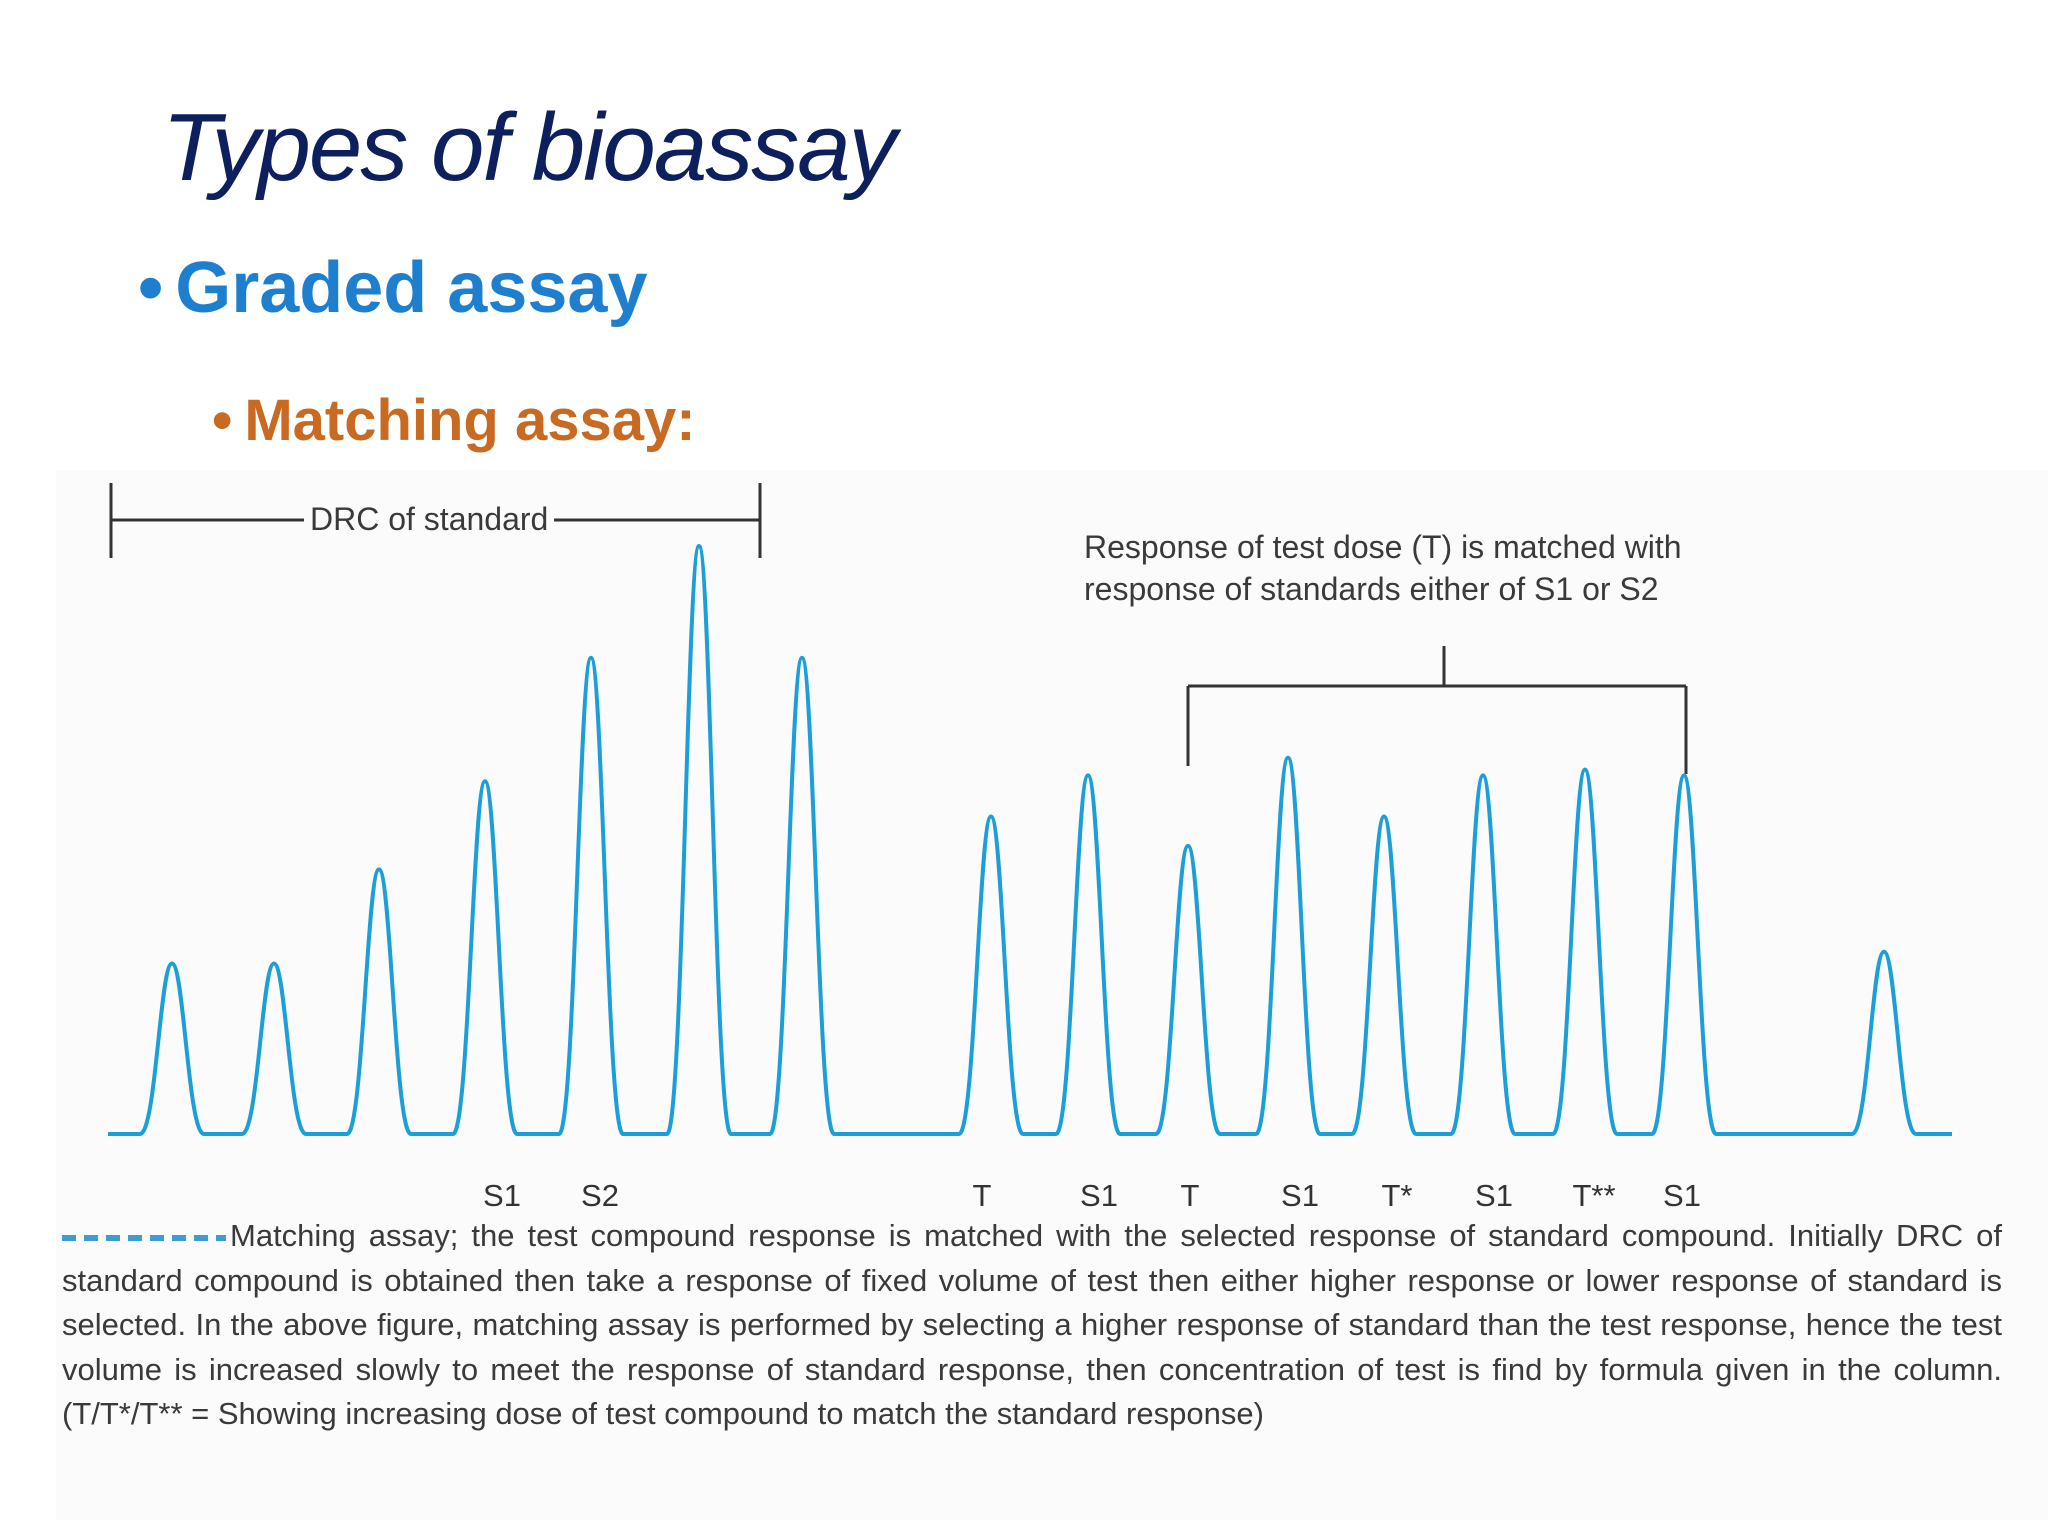 The height and width of the screenshot is (1536, 2048). I want to click on bullet-matching-assay-text: Matching assay:, so click(470, 420).